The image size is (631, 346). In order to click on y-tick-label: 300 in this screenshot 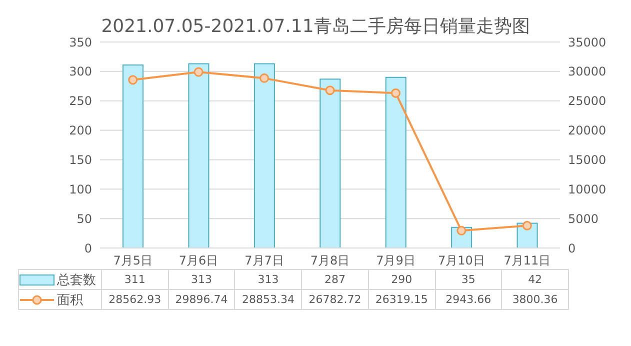, I will do `click(80, 71)`.